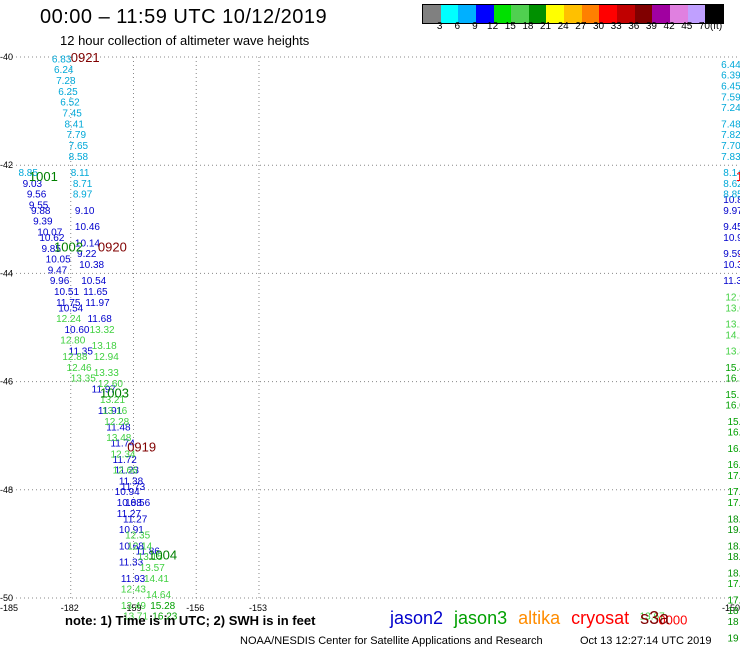  Describe the element at coordinates (64, 70) in the screenshot. I see `wave-height-value: 6.24` at that location.